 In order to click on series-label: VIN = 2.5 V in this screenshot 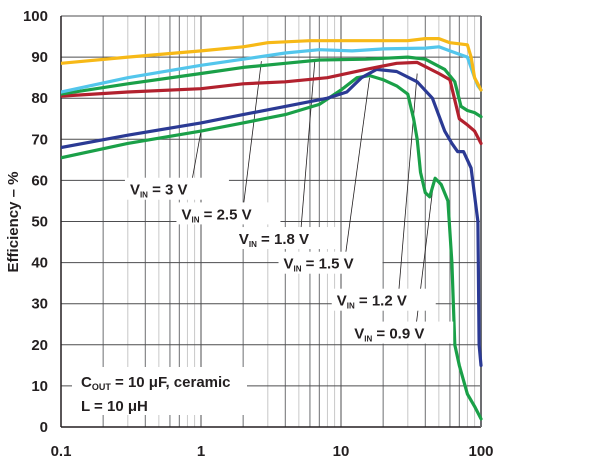, I will do `click(228, 213)`.